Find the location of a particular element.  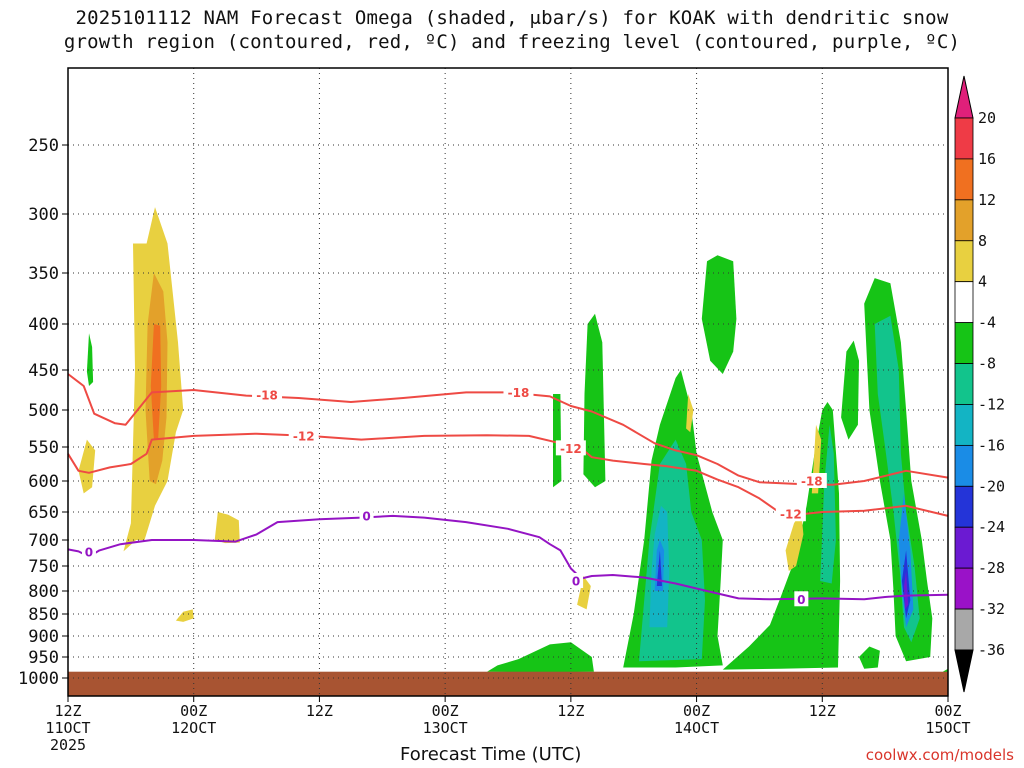

x-tick-label-0-0: 12Z is located at coordinates (67, 711).